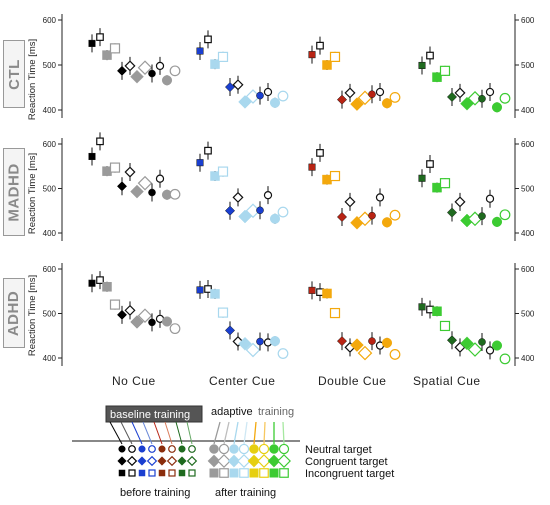 The image size is (550, 505). What do you see at coordinates (346, 462) in the screenshot?
I see `legend-target-label: Congruent target` at bounding box center [346, 462].